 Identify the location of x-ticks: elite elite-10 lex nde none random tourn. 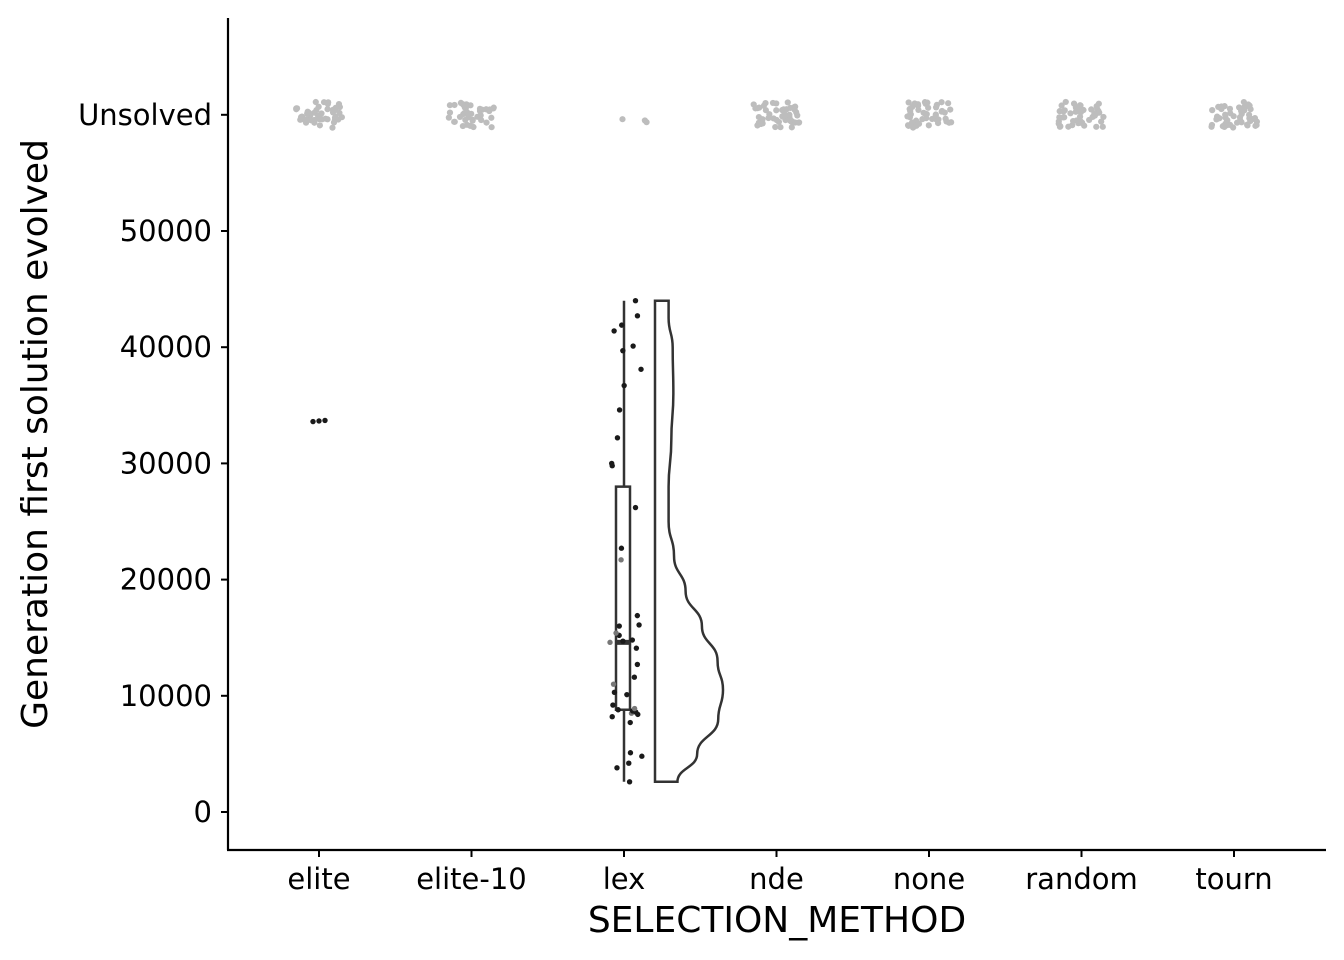
(780, 873).